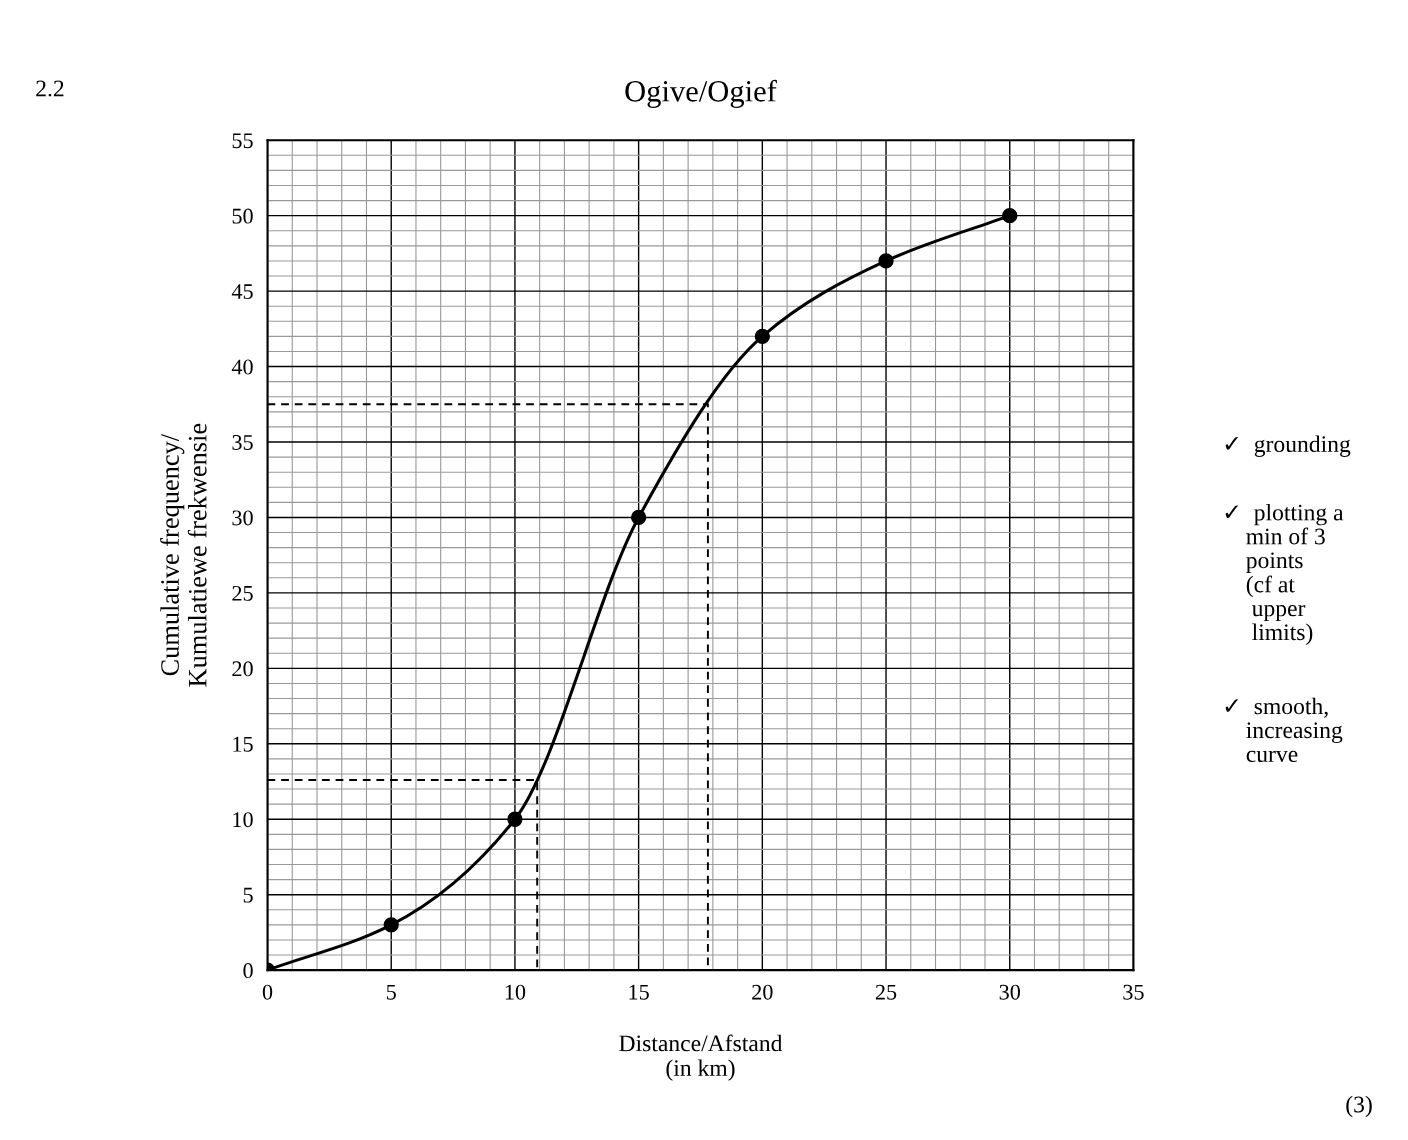 Image resolution: width=1408 pixels, height=1140 pixels. Describe the element at coordinates (762, 992) in the screenshot. I see `x-tick-label: 20` at that location.